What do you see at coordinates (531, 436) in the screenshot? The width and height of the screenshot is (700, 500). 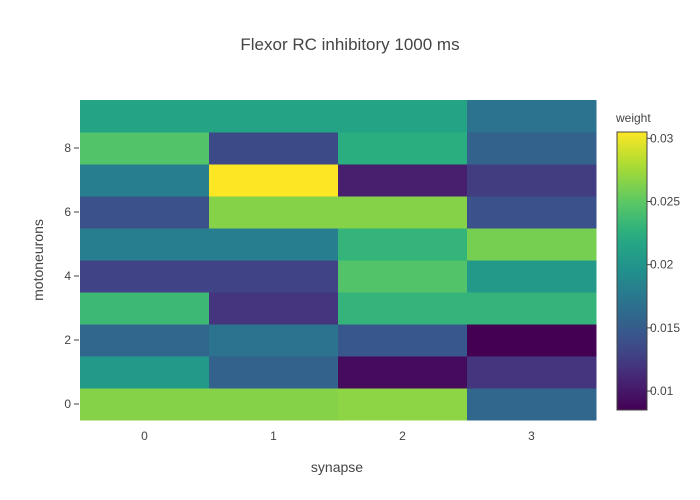 I see `x-tick-label: 3` at bounding box center [531, 436].